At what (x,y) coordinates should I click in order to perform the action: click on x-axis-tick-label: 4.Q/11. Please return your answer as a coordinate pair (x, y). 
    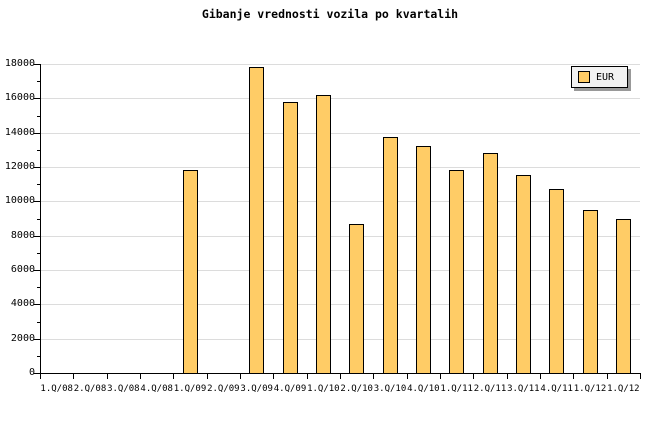
    Looking at the image, I should click on (556, 389).